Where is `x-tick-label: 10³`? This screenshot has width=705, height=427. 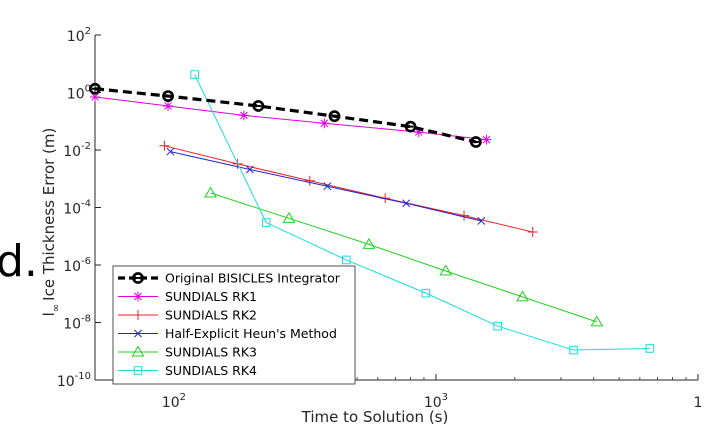
x-tick-label: 10³ is located at coordinates (436, 401).